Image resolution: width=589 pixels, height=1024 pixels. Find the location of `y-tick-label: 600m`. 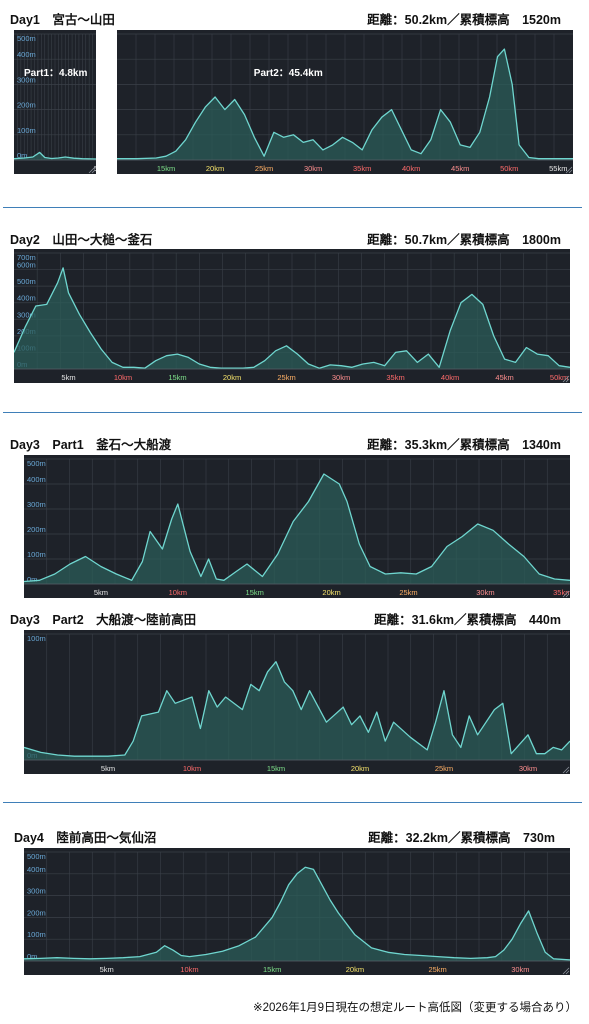

y-tick-label: 600m is located at coordinates (26, 265).